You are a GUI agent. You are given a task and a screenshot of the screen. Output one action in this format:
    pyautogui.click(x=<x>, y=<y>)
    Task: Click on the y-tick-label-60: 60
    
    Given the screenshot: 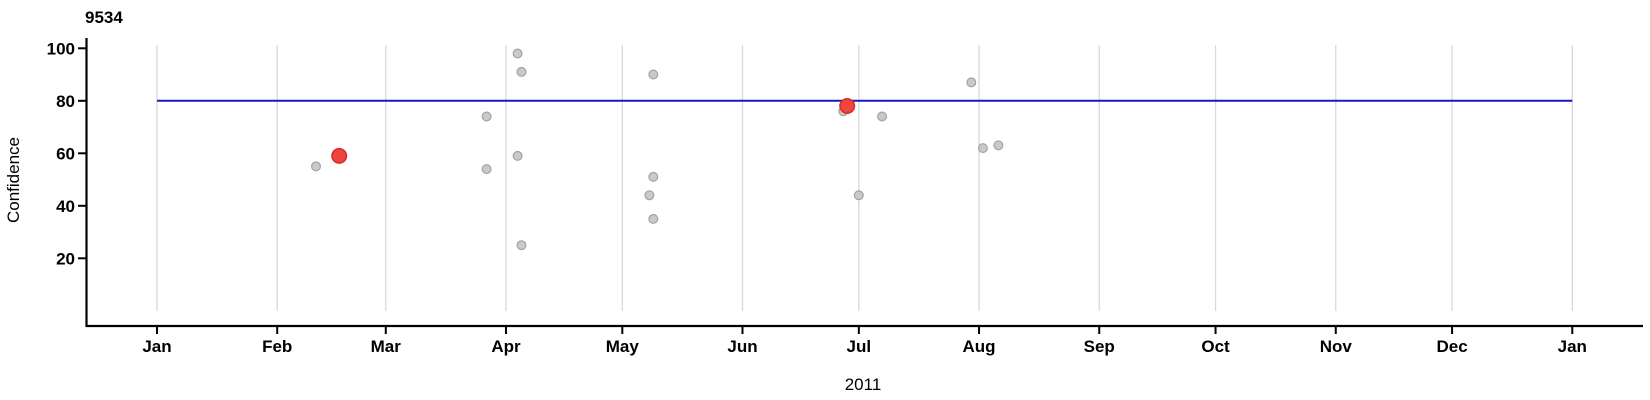 What is the action you would take?
    pyautogui.click(x=65, y=153)
    